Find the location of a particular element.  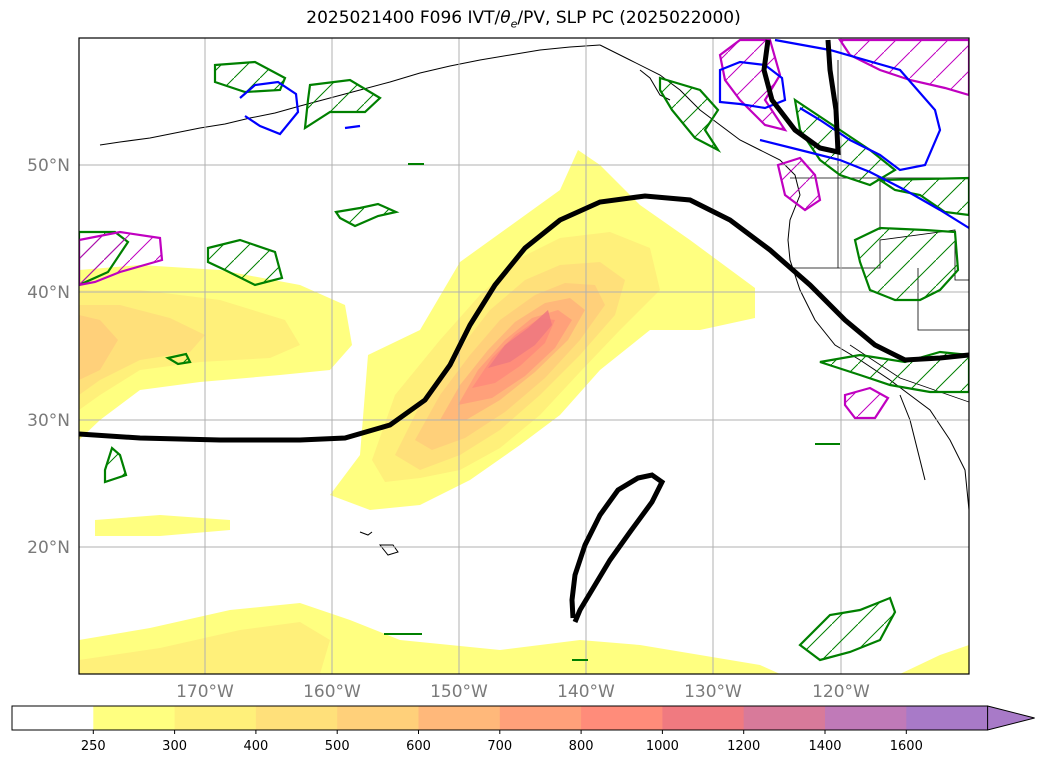

colorbar-label: 250 is located at coordinates (93, 746).